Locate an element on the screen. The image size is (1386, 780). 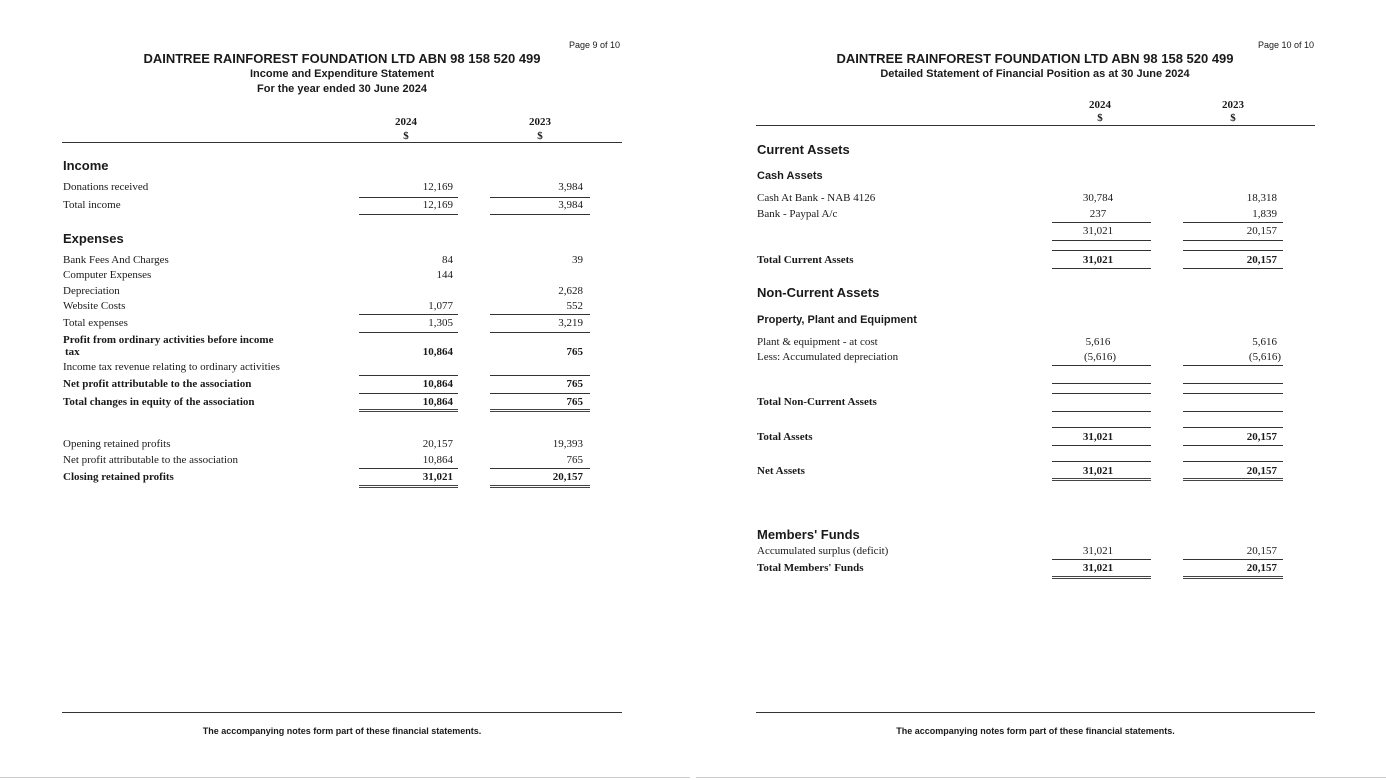
column-header-2023: 2023 is located at coordinates (540, 122).